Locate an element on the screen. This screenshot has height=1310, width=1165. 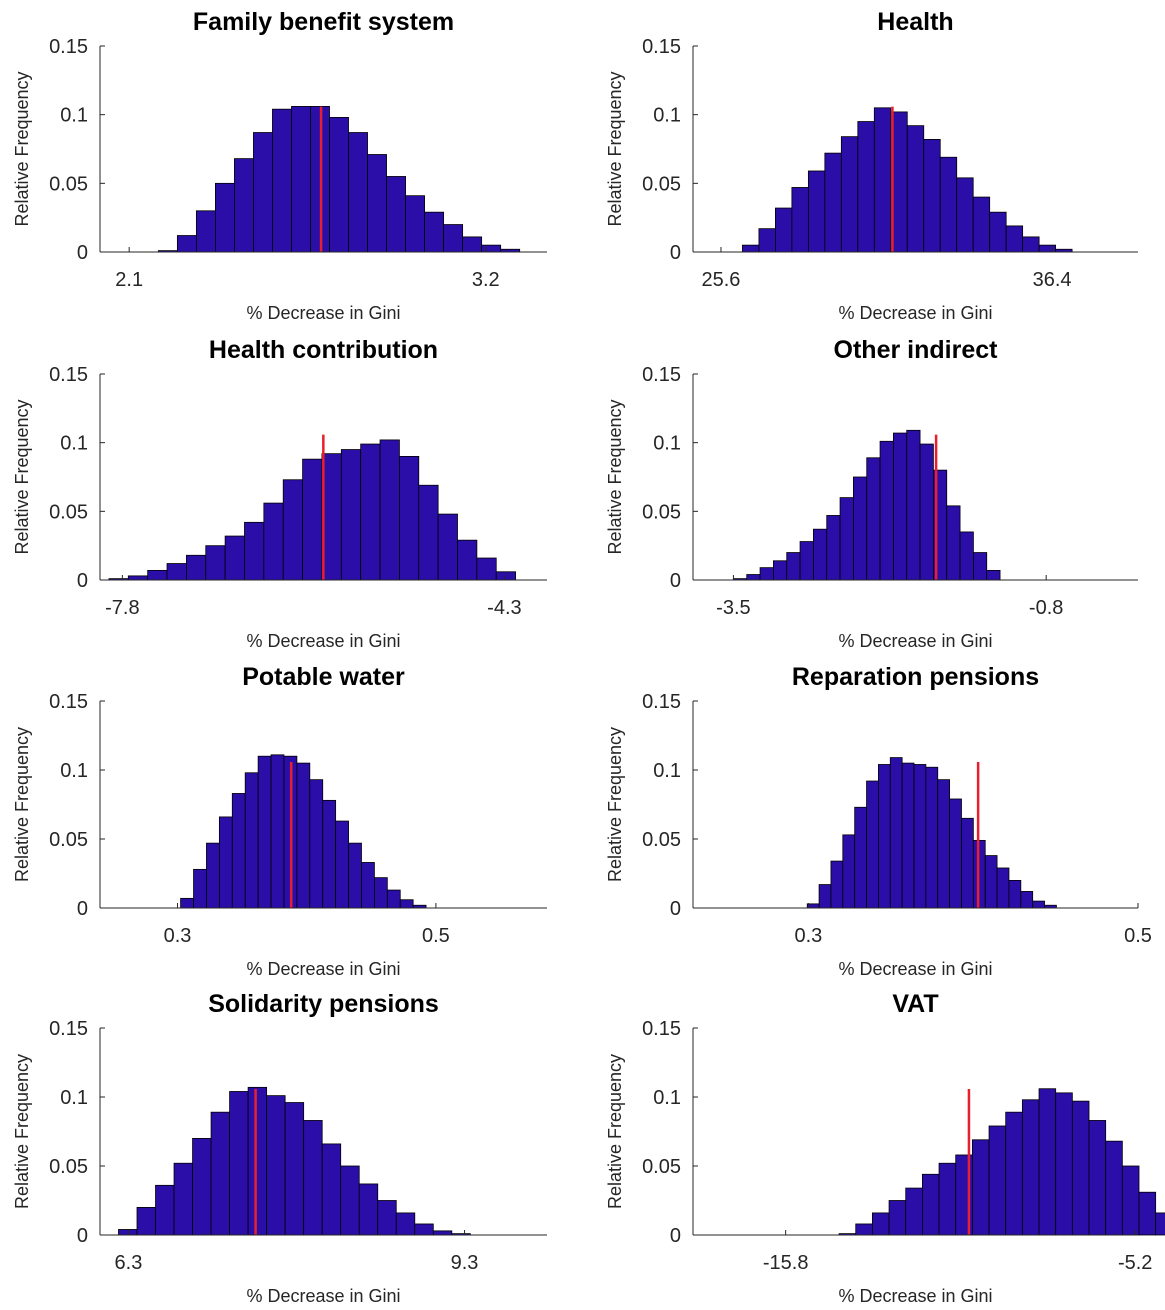
chart-title: Family benefit system is located at coordinates (323, 22).